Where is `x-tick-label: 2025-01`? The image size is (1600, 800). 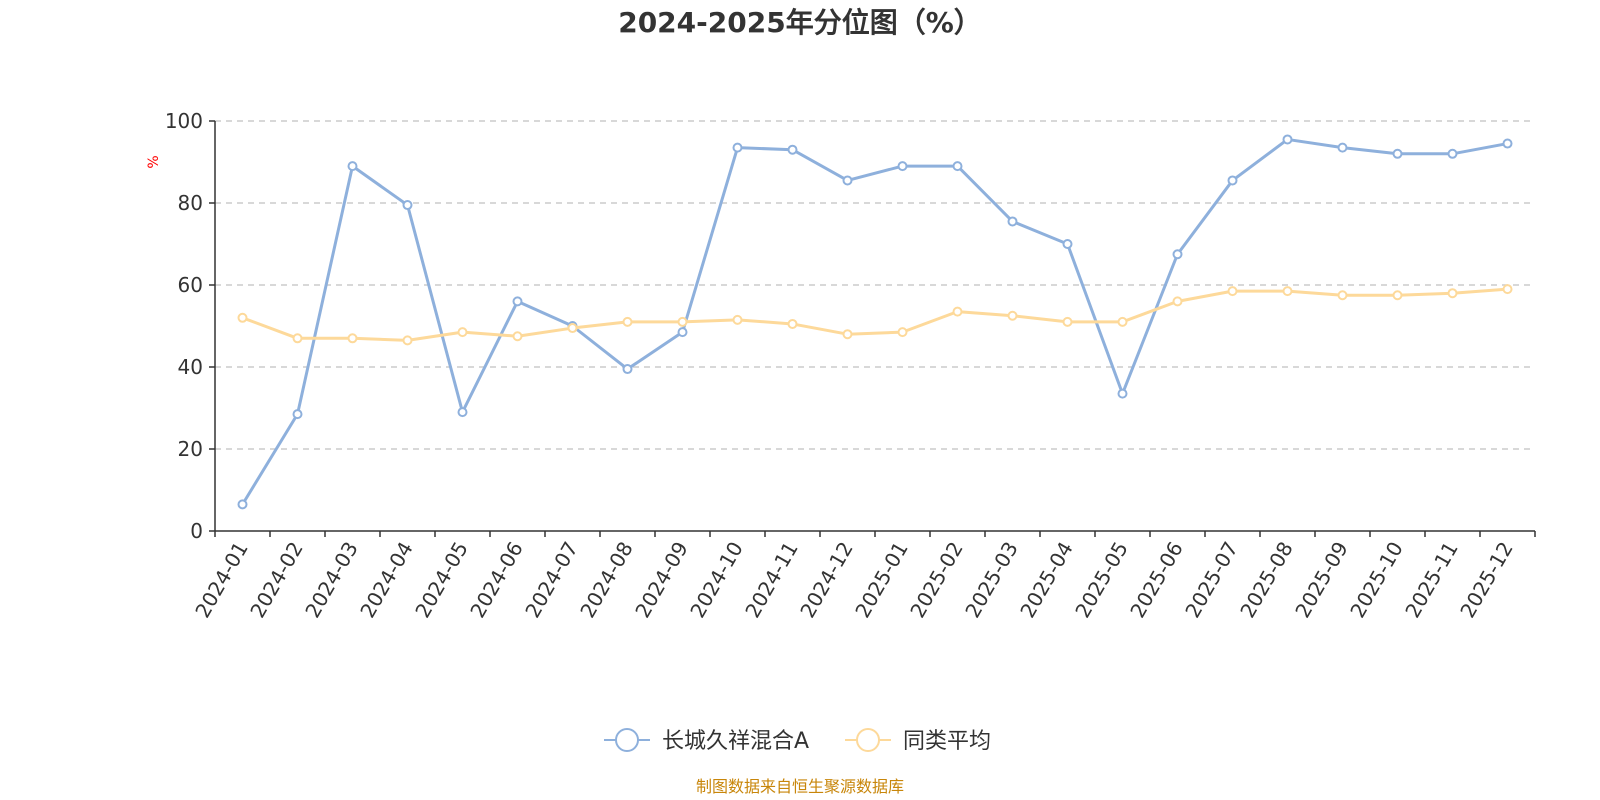 x-tick-label: 2025-01 is located at coordinates (881, 580).